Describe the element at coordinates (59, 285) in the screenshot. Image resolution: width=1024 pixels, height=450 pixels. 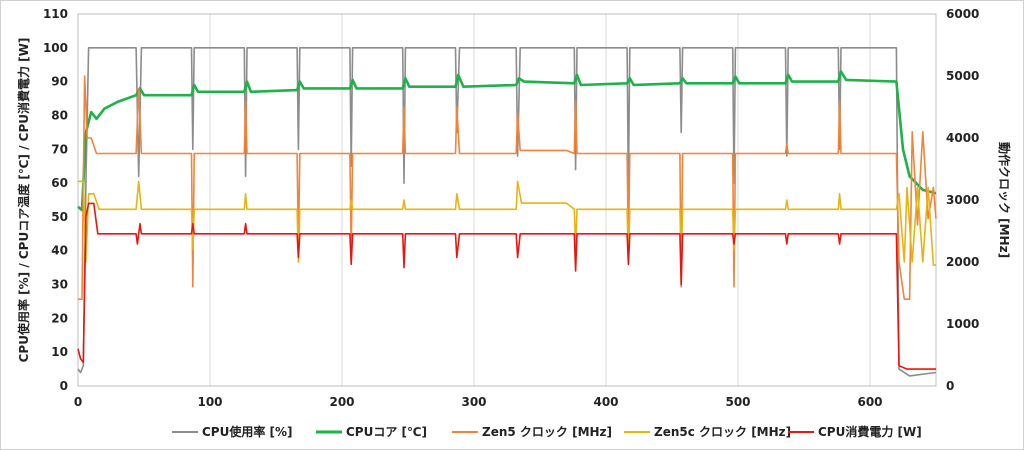
I see `y-left-tick-label: 30` at that location.